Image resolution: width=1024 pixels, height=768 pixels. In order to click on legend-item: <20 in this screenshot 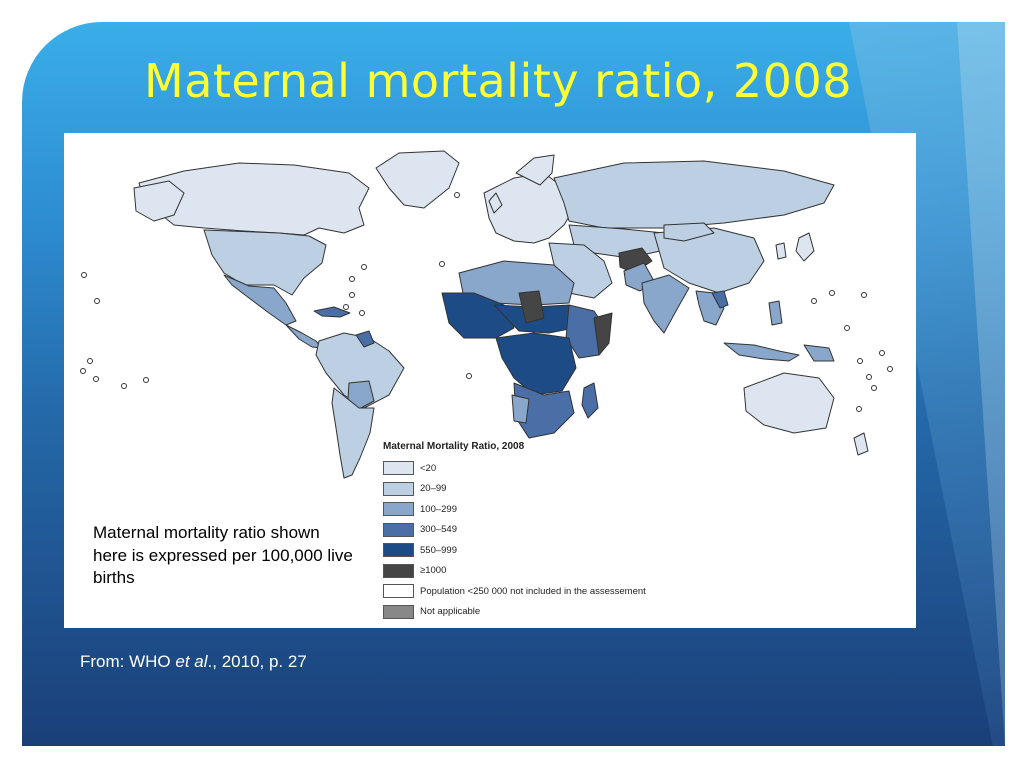, I will do `click(548, 468)`.